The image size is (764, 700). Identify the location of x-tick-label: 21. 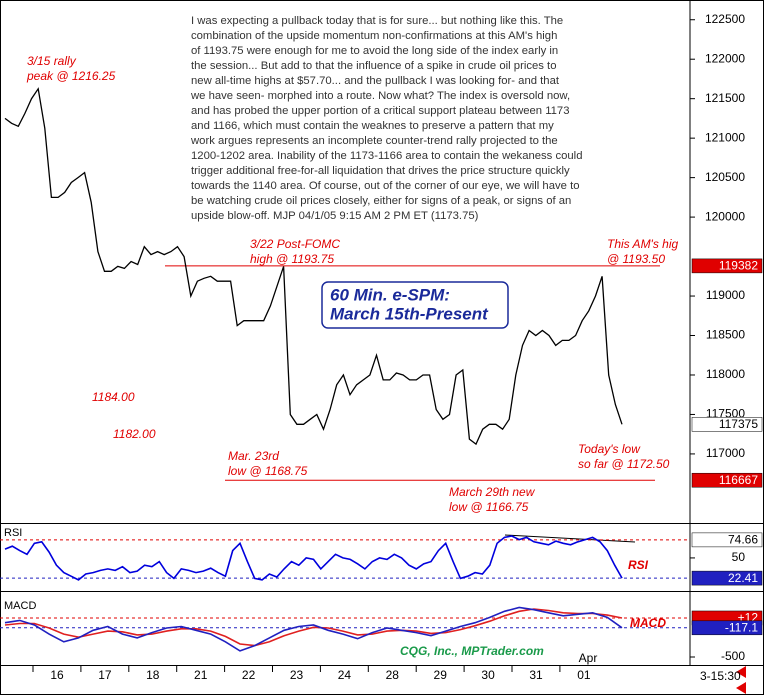
(201, 675).